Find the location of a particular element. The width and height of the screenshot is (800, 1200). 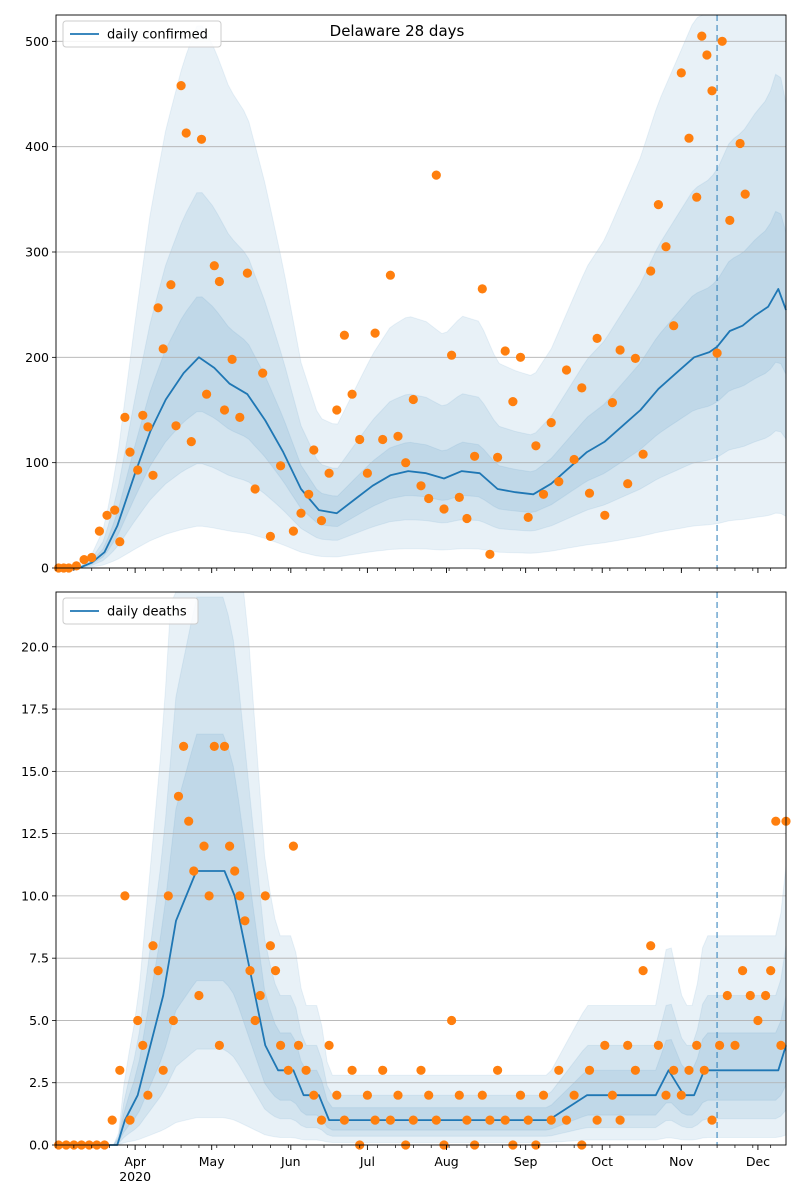

legend-label: daily deaths is located at coordinates (147, 612).